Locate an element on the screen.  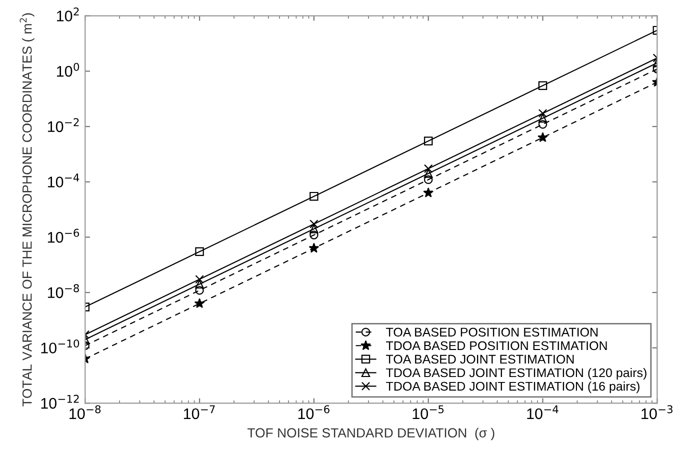
y-tick-label: 10$^{−8}$ is located at coordinates (63, 291).